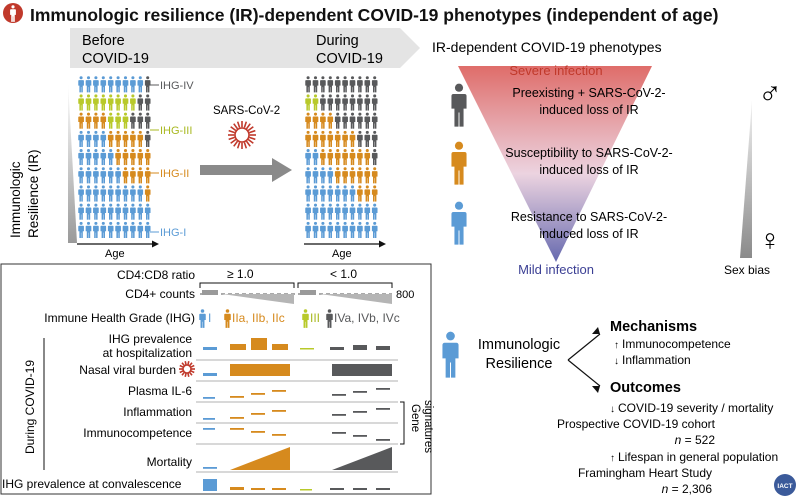  Describe the element at coordinates (202, 318) in the screenshot. I see `ihg-i-person-icon` at that location.